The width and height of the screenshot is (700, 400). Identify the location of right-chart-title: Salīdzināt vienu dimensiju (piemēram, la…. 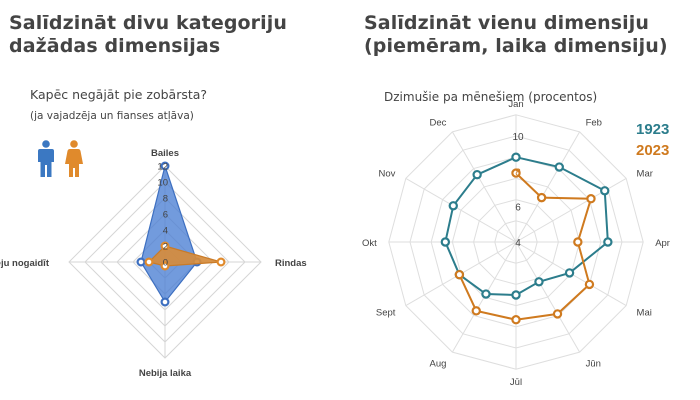
(516, 34).